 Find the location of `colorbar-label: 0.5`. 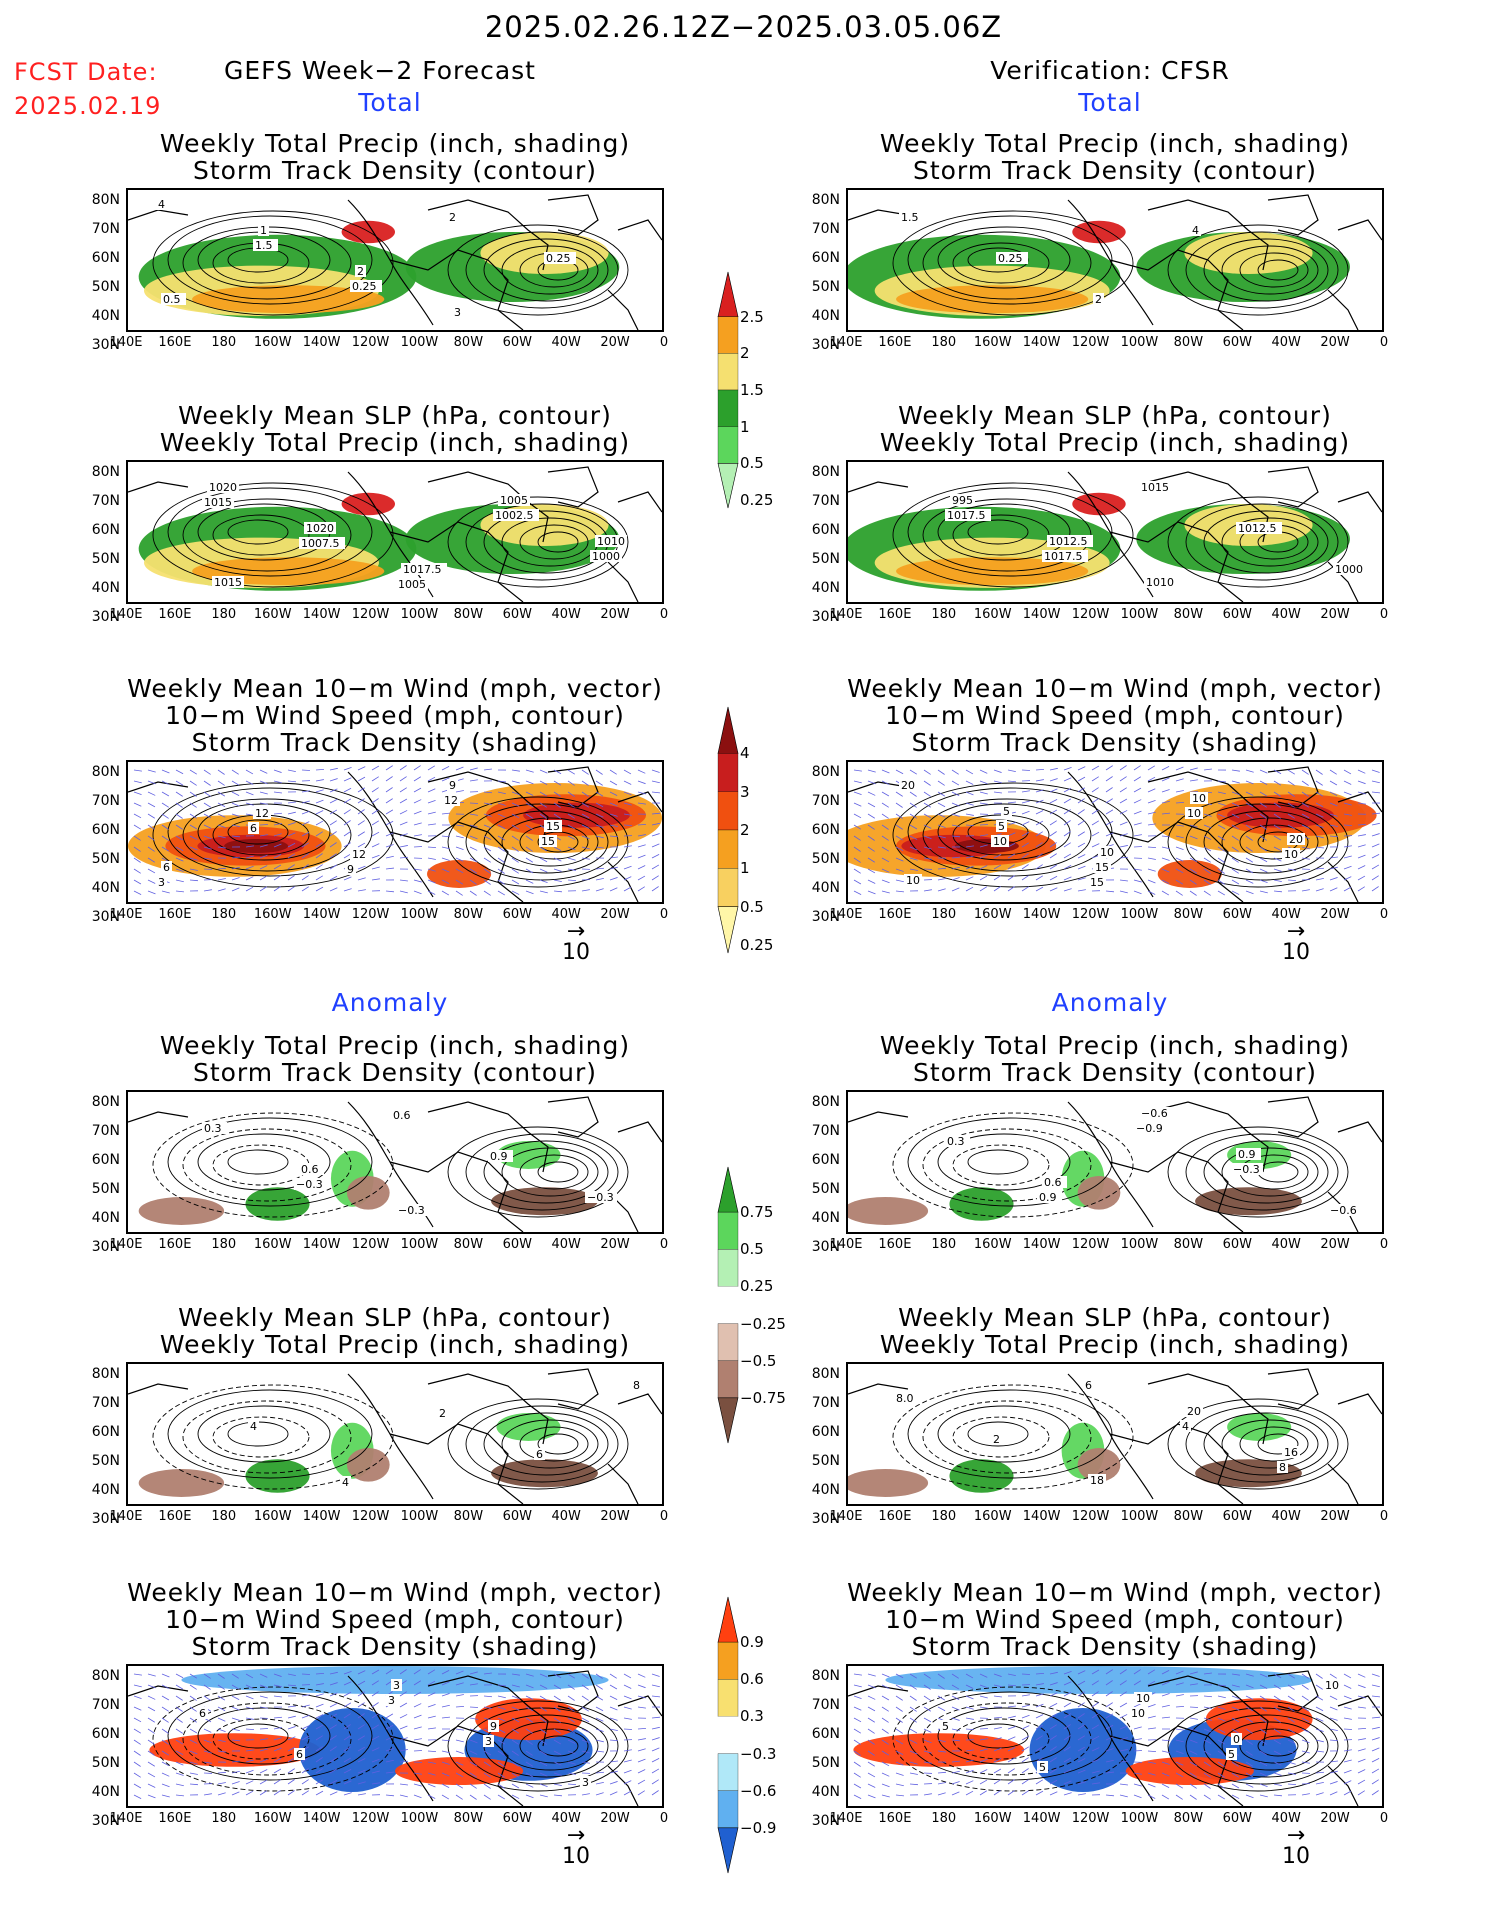

colorbar-label: 0.5 is located at coordinates (752, 463).